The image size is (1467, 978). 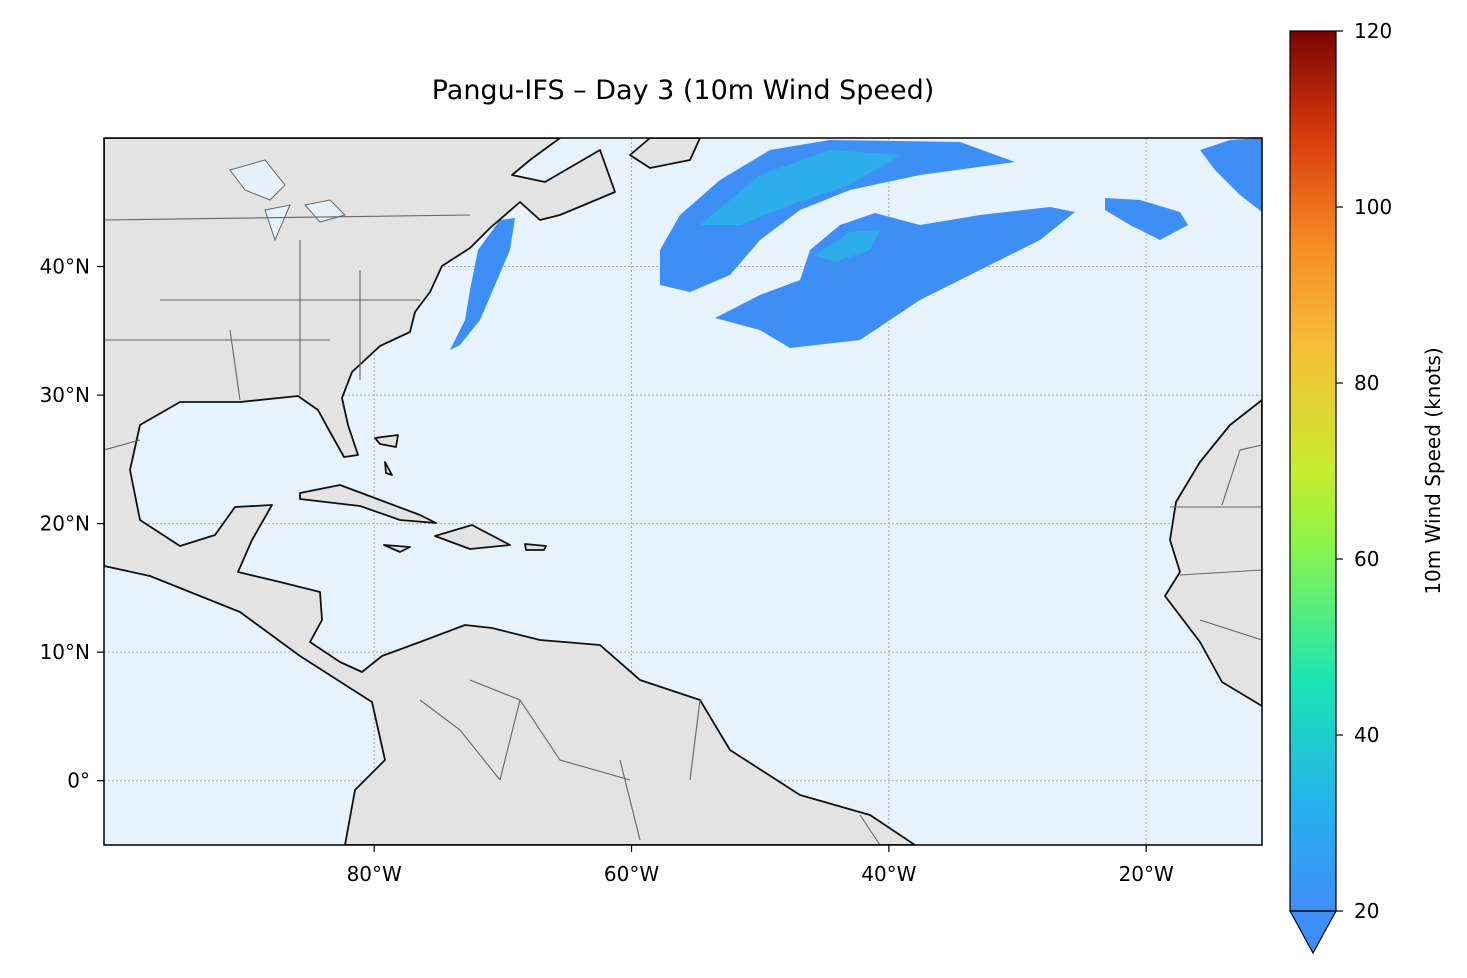 What do you see at coordinates (631, 874) in the screenshot?
I see `x-tick-label: 60°W` at bounding box center [631, 874].